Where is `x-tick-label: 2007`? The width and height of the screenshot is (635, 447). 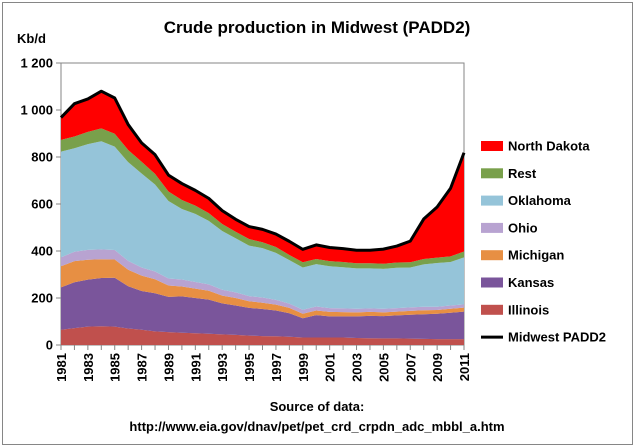 x-tick-label: 2007 is located at coordinates (410, 367).